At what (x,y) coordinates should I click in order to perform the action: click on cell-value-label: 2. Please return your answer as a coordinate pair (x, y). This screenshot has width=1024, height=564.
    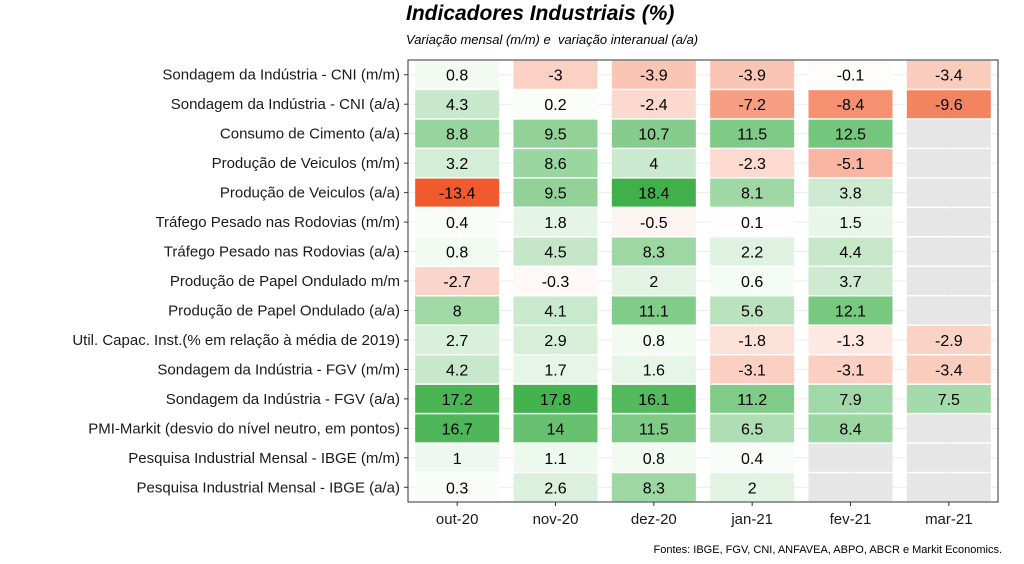
    Looking at the image, I should click on (653, 282).